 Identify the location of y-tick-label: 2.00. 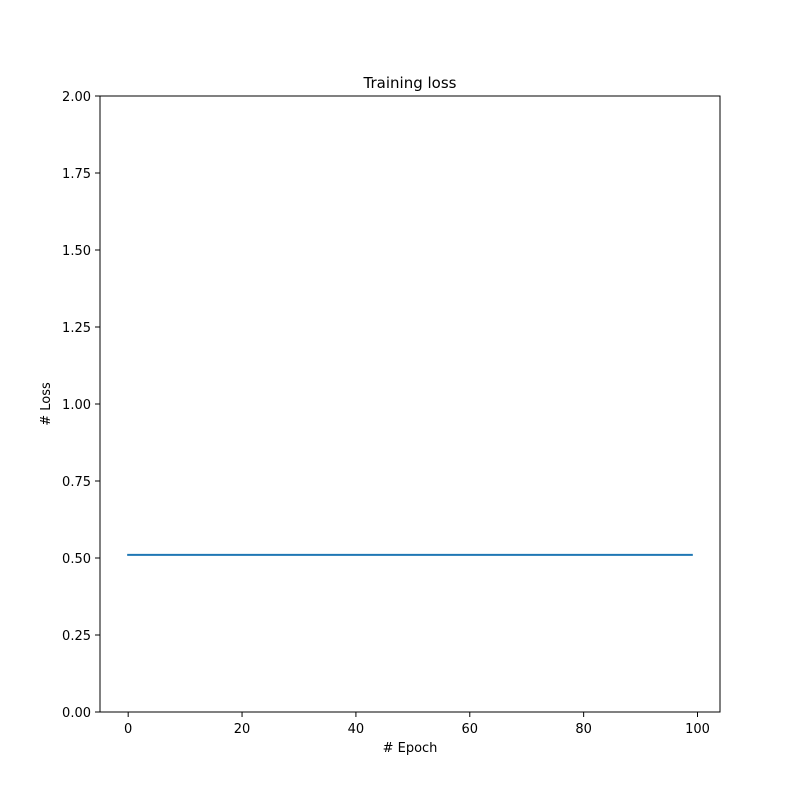
(76, 97).